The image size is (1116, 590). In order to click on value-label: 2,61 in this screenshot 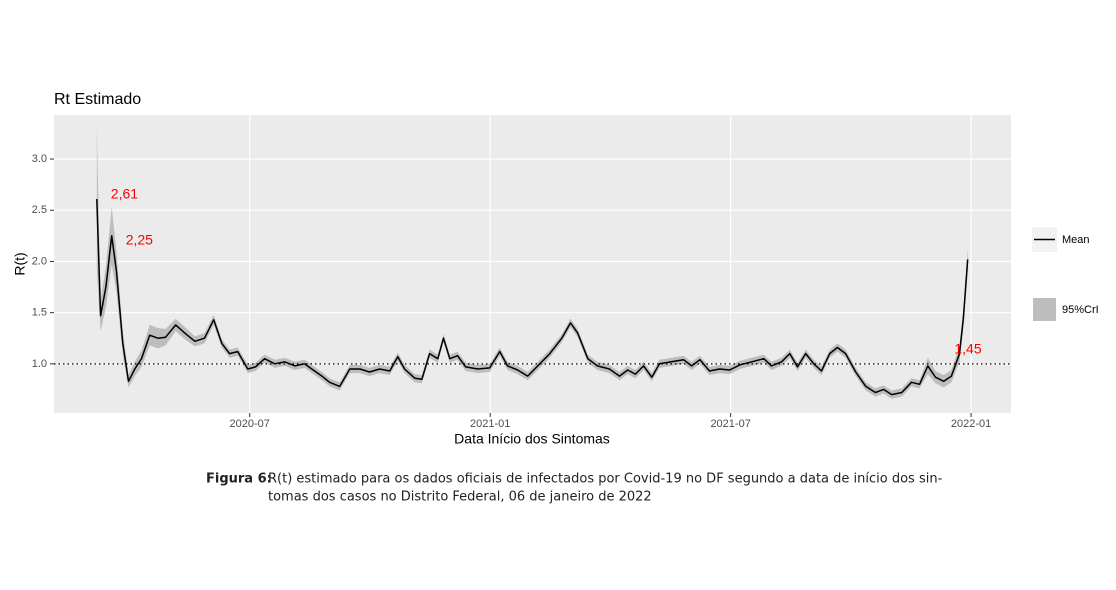, I will do `click(124, 194)`.